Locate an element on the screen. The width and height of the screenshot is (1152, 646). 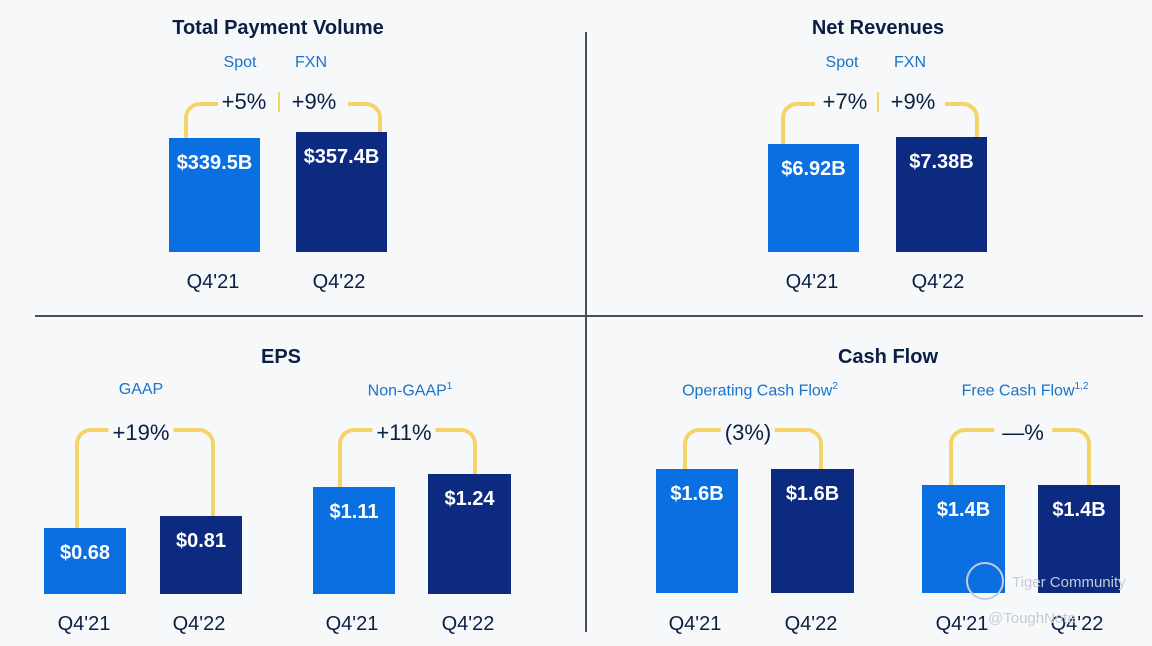
bar-value-label: $1.24 is located at coordinates (469, 499).